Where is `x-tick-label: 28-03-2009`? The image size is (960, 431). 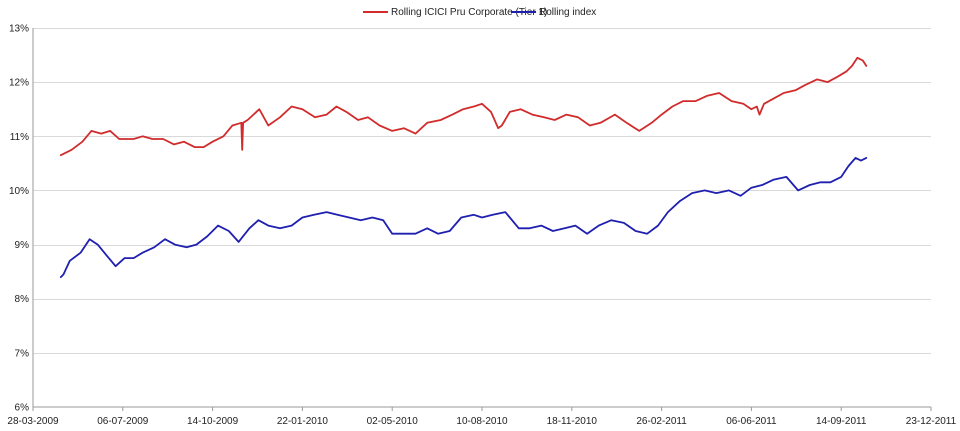 x-tick-label: 28-03-2009 is located at coordinates (33, 421).